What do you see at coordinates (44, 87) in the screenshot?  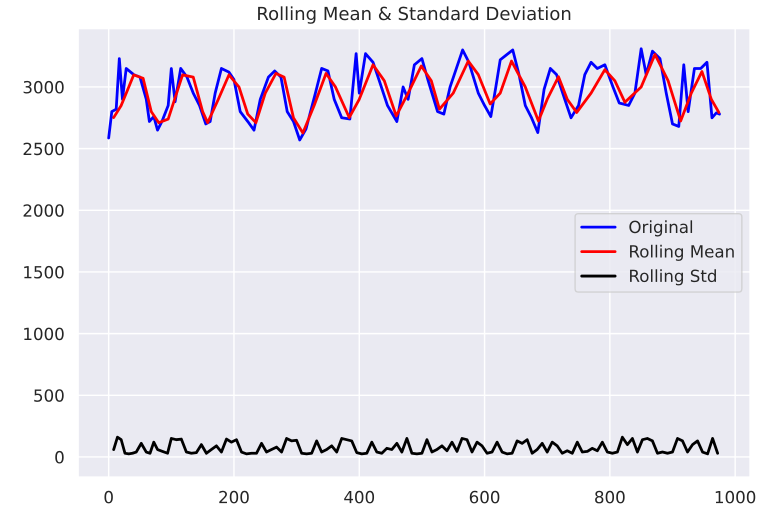 I see `y-tick-label: 3000` at bounding box center [44, 87].